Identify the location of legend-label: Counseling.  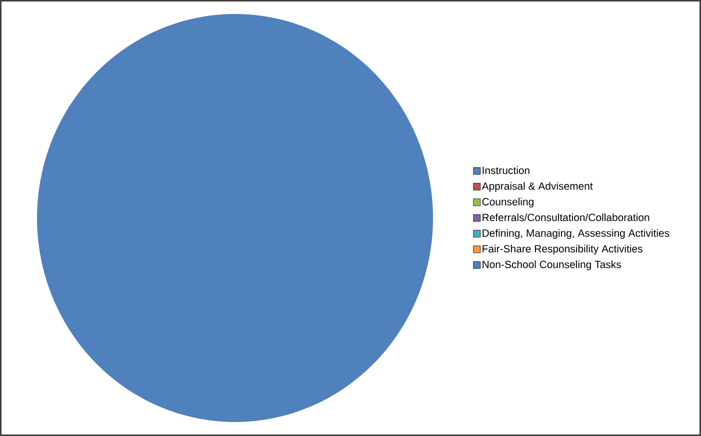
(508, 203).